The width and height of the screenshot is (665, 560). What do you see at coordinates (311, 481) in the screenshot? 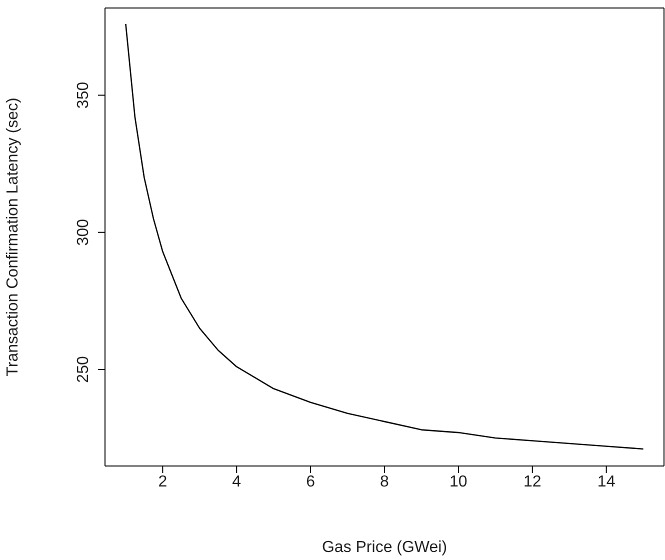
I see `x-tick-label: 6` at bounding box center [311, 481].